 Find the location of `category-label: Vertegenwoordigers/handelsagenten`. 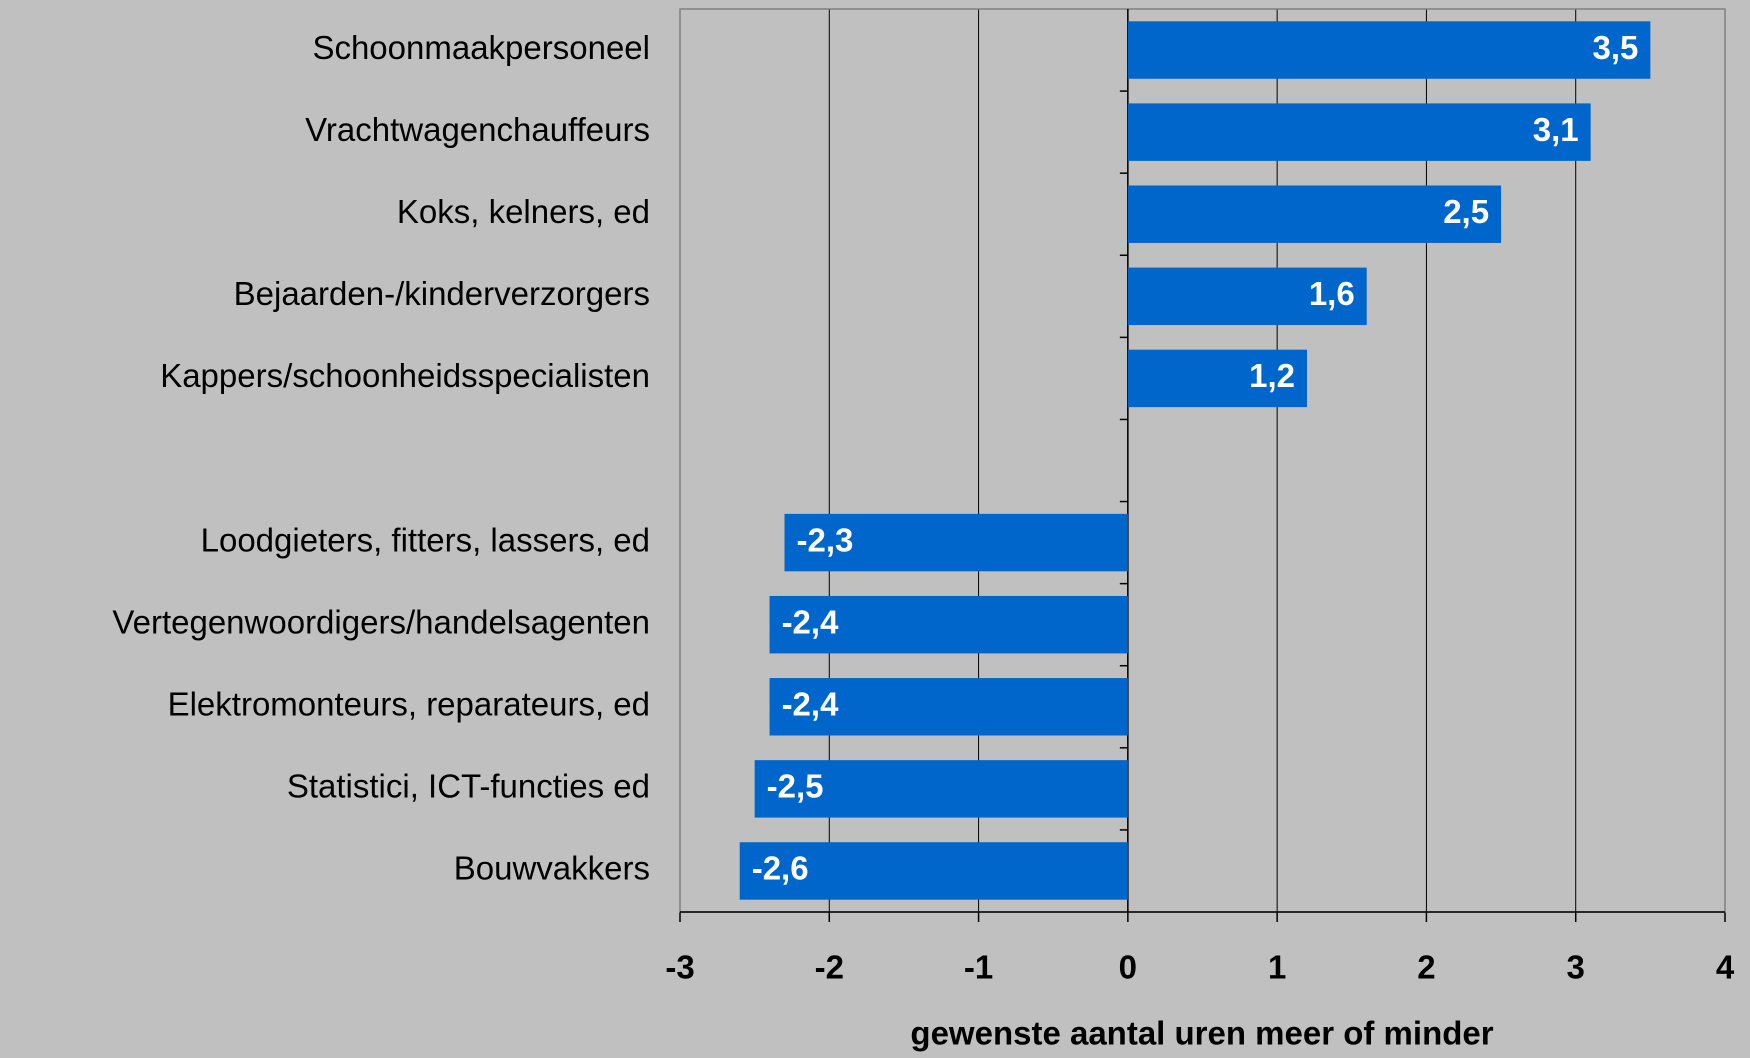

category-label: Vertegenwoordigers/handelsagenten is located at coordinates (381, 621).